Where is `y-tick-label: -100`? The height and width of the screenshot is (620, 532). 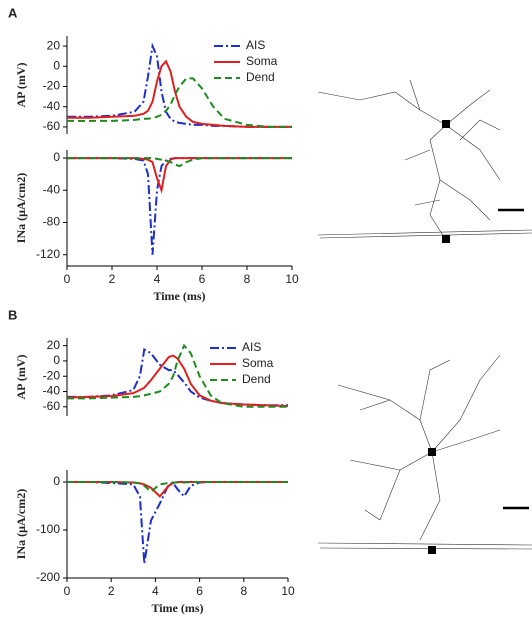
y-tick-label: -100 is located at coordinates (48, 529).